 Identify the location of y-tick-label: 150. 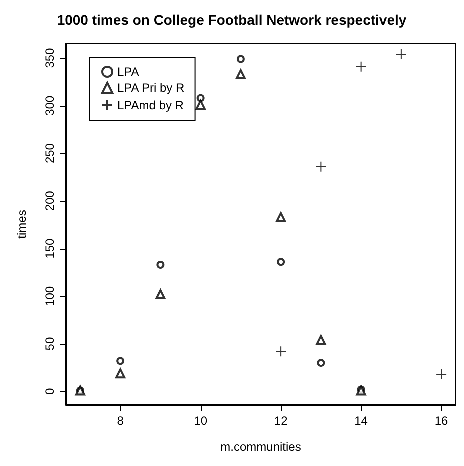
(50, 248).